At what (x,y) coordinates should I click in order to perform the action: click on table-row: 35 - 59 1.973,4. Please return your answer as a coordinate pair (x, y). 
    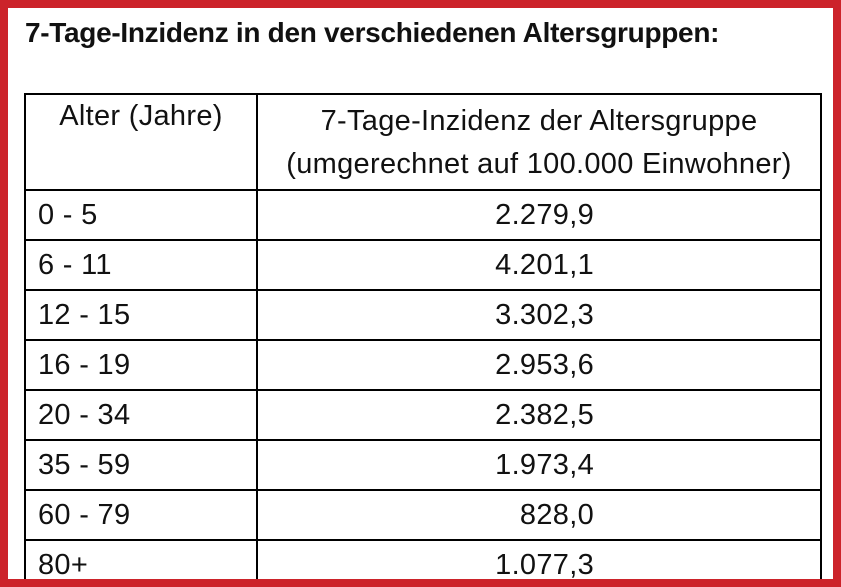
    Looking at the image, I should click on (423, 465).